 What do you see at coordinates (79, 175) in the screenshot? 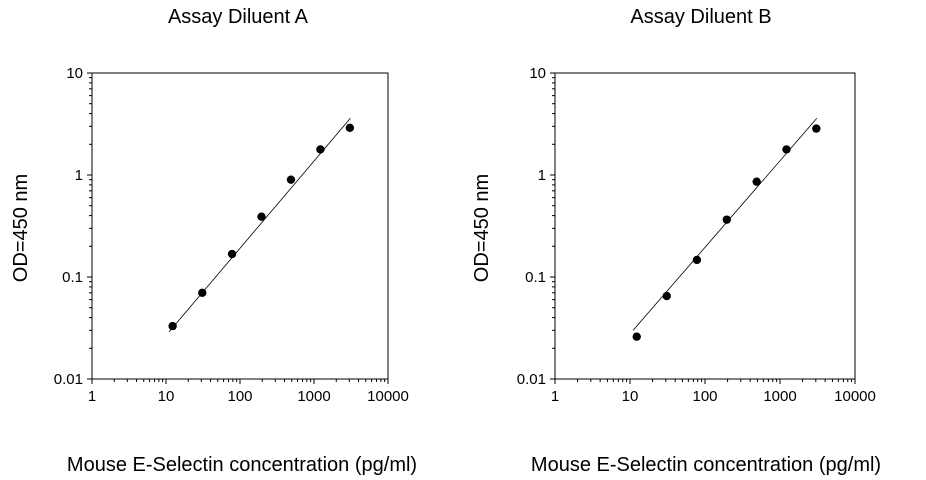
I see `y-tick-label-a-2: 1` at bounding box center [79, 175].